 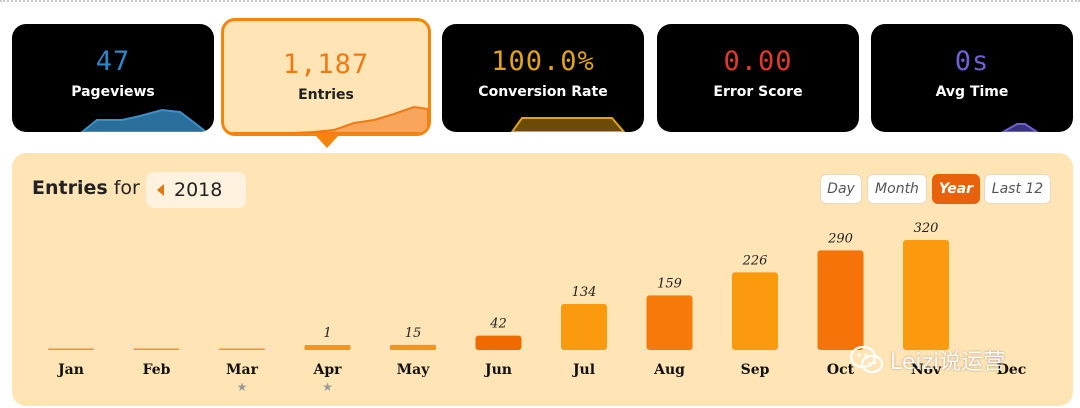 What do you see at coordinates (70, 188) in the screenshot?
I see `panel-title-metric: Entries` at bounding box center [70, 188].